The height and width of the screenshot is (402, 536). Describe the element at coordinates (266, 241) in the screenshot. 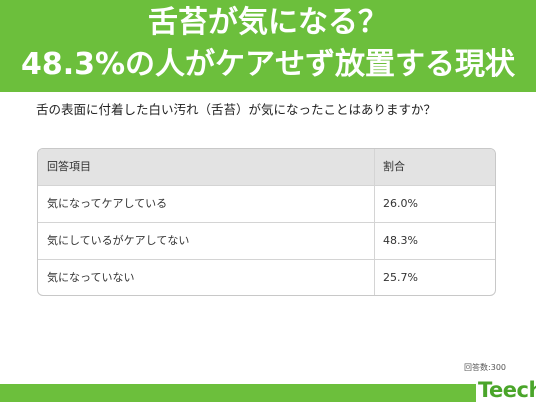

I see `table-row: 気にしているがケアしてない 48.3%` at that location.